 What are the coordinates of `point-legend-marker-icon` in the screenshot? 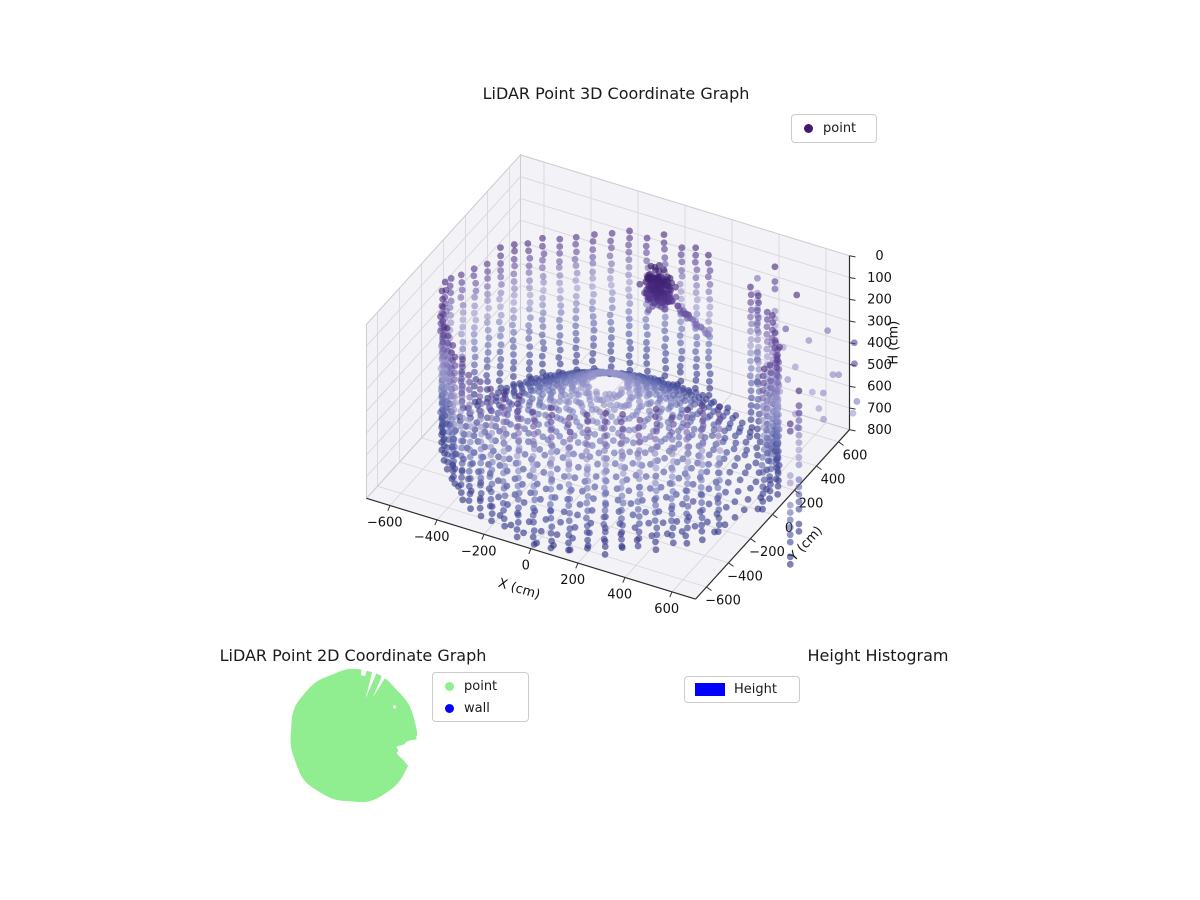 It's located at (808, 128).